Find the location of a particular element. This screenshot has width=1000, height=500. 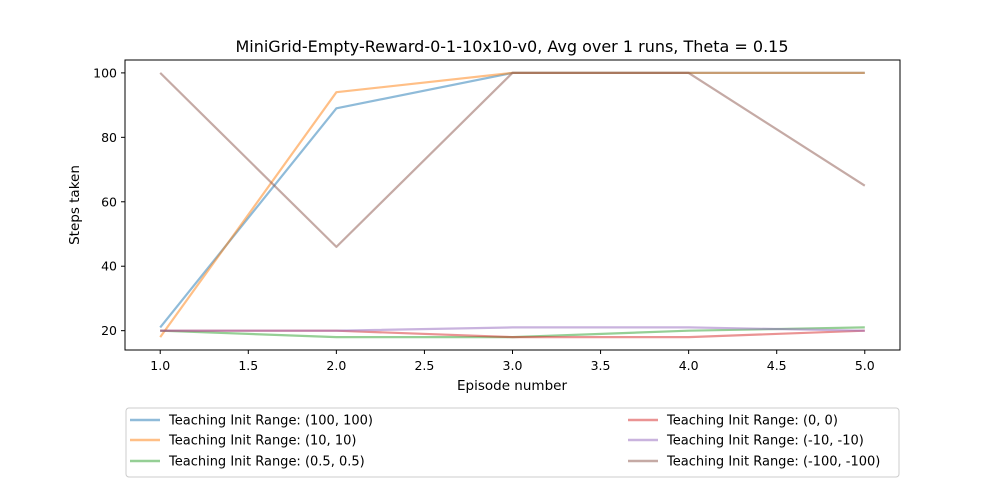

x-tick-label: 2.5 is located at coordinates (424, 365).